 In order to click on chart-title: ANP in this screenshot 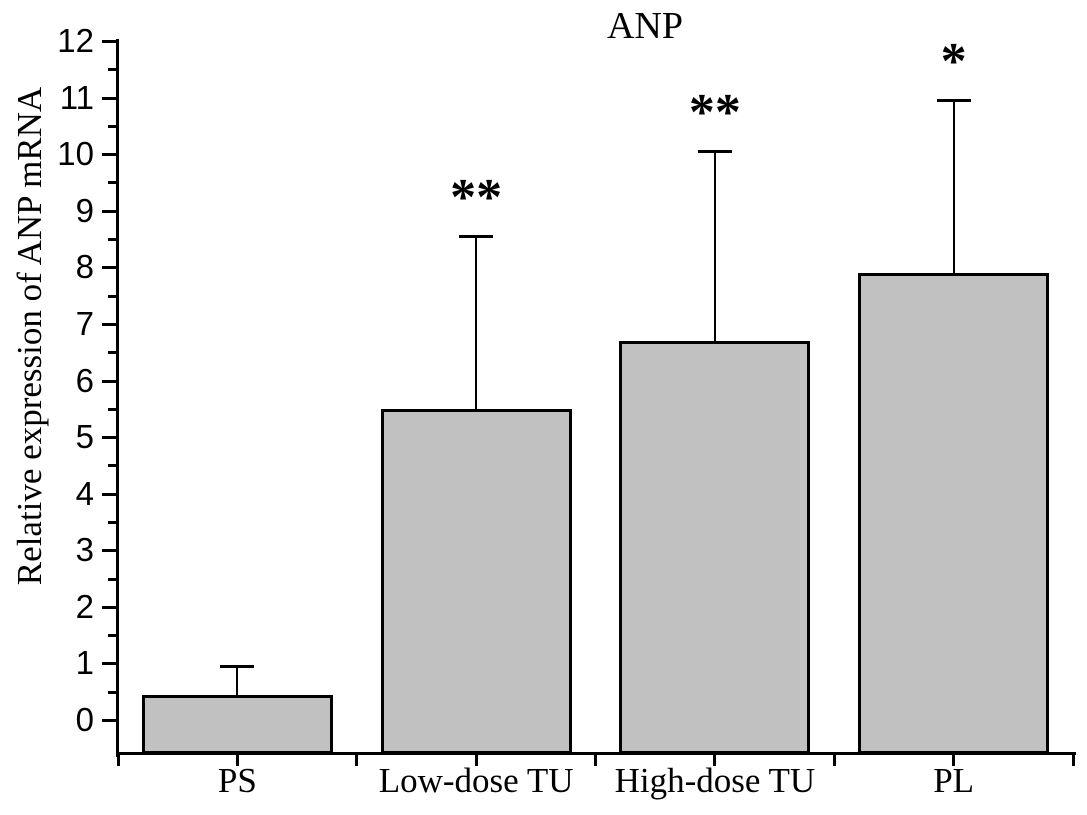, I will do `click(645, 26)`.